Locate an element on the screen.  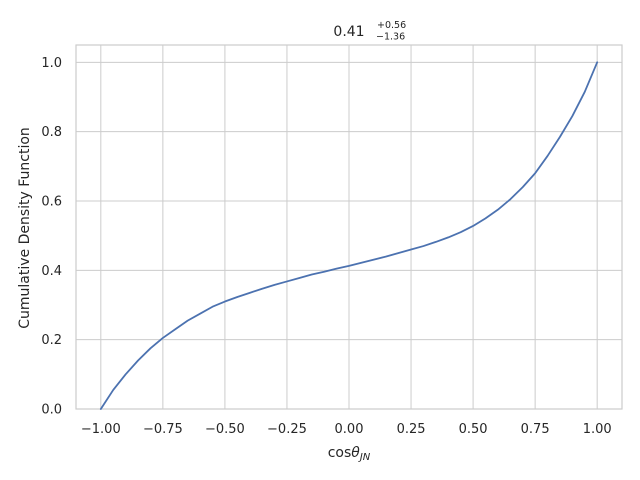
y-tick-label: 0.8 is located at coordinates (51, 132).